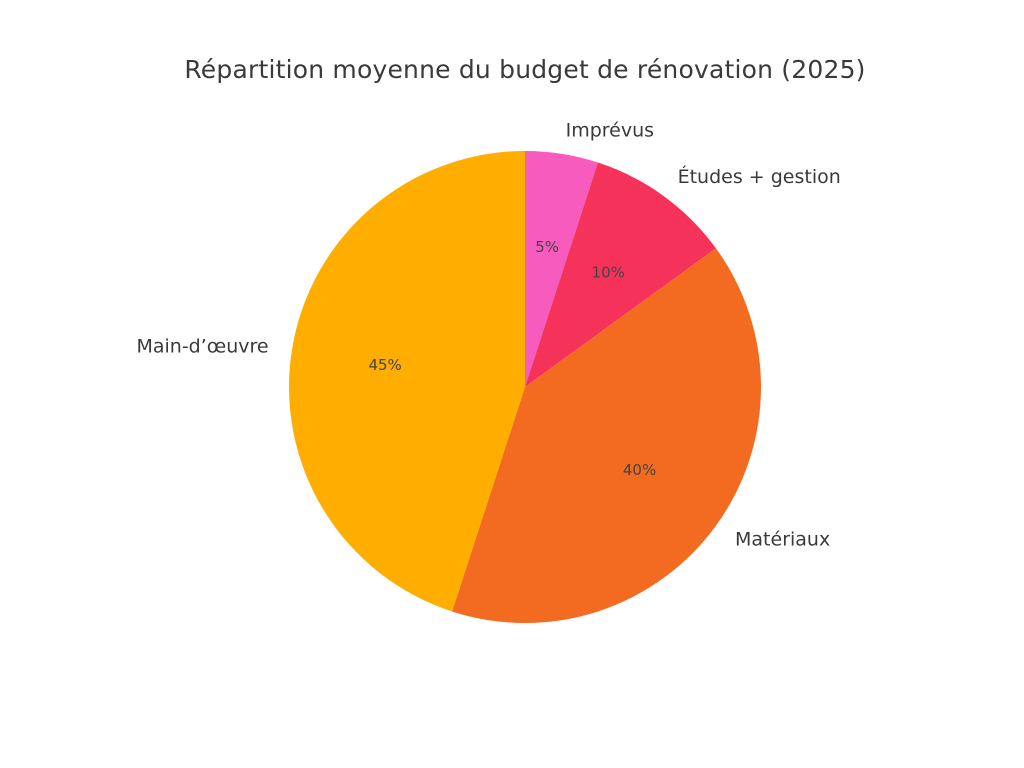  Describe the element at coordinates (782, 540) in the screenshot. I see `slice-category-label: Matériaux` at that location.